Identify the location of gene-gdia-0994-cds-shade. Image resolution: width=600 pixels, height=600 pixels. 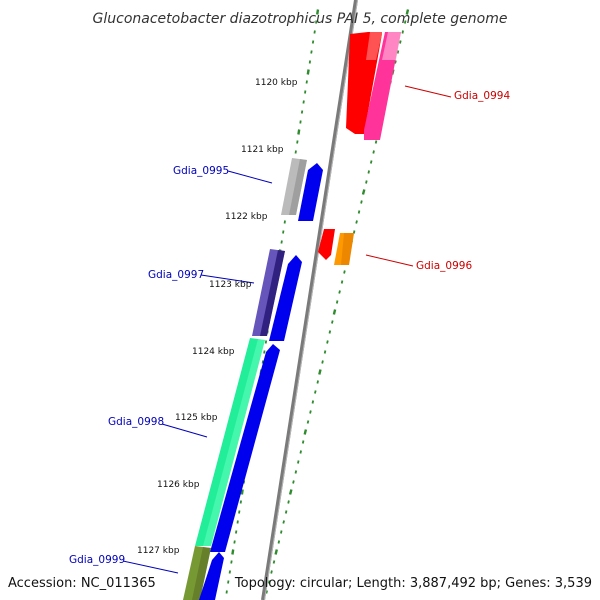
(374, 46).